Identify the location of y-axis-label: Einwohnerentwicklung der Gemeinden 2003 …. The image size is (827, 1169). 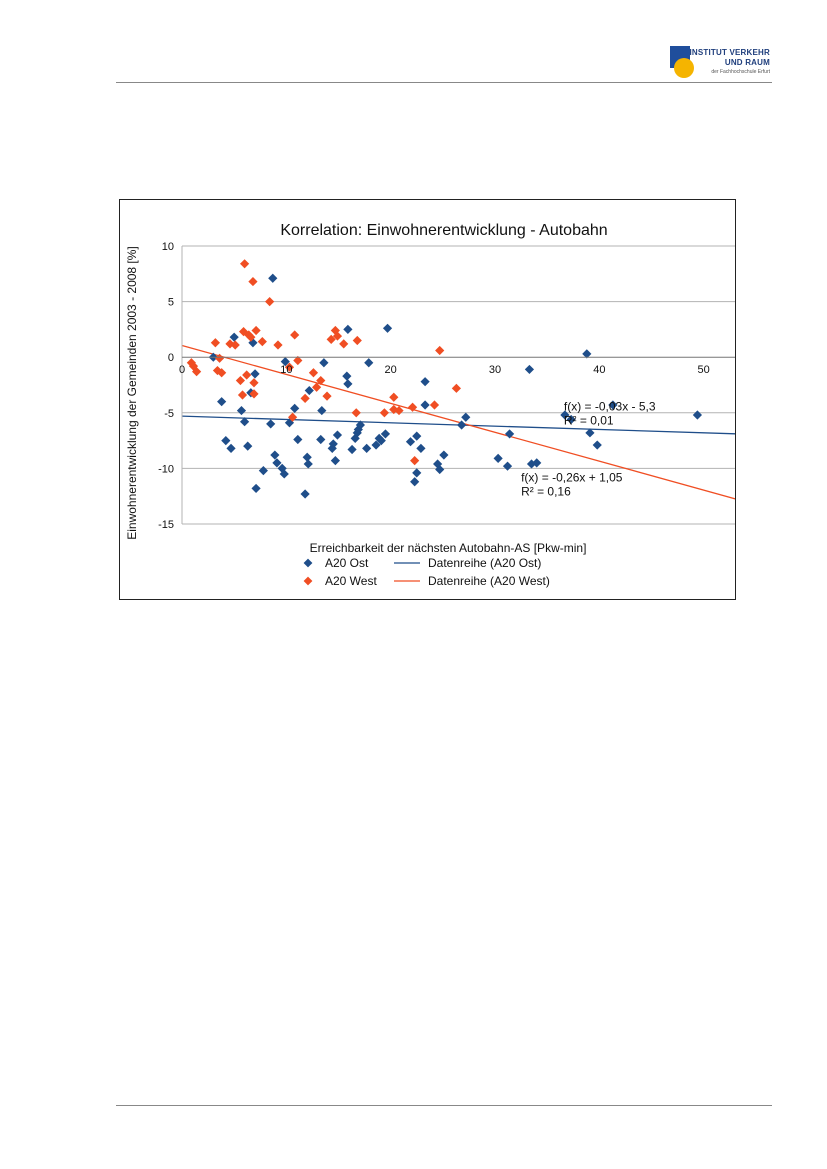
(132, 393).